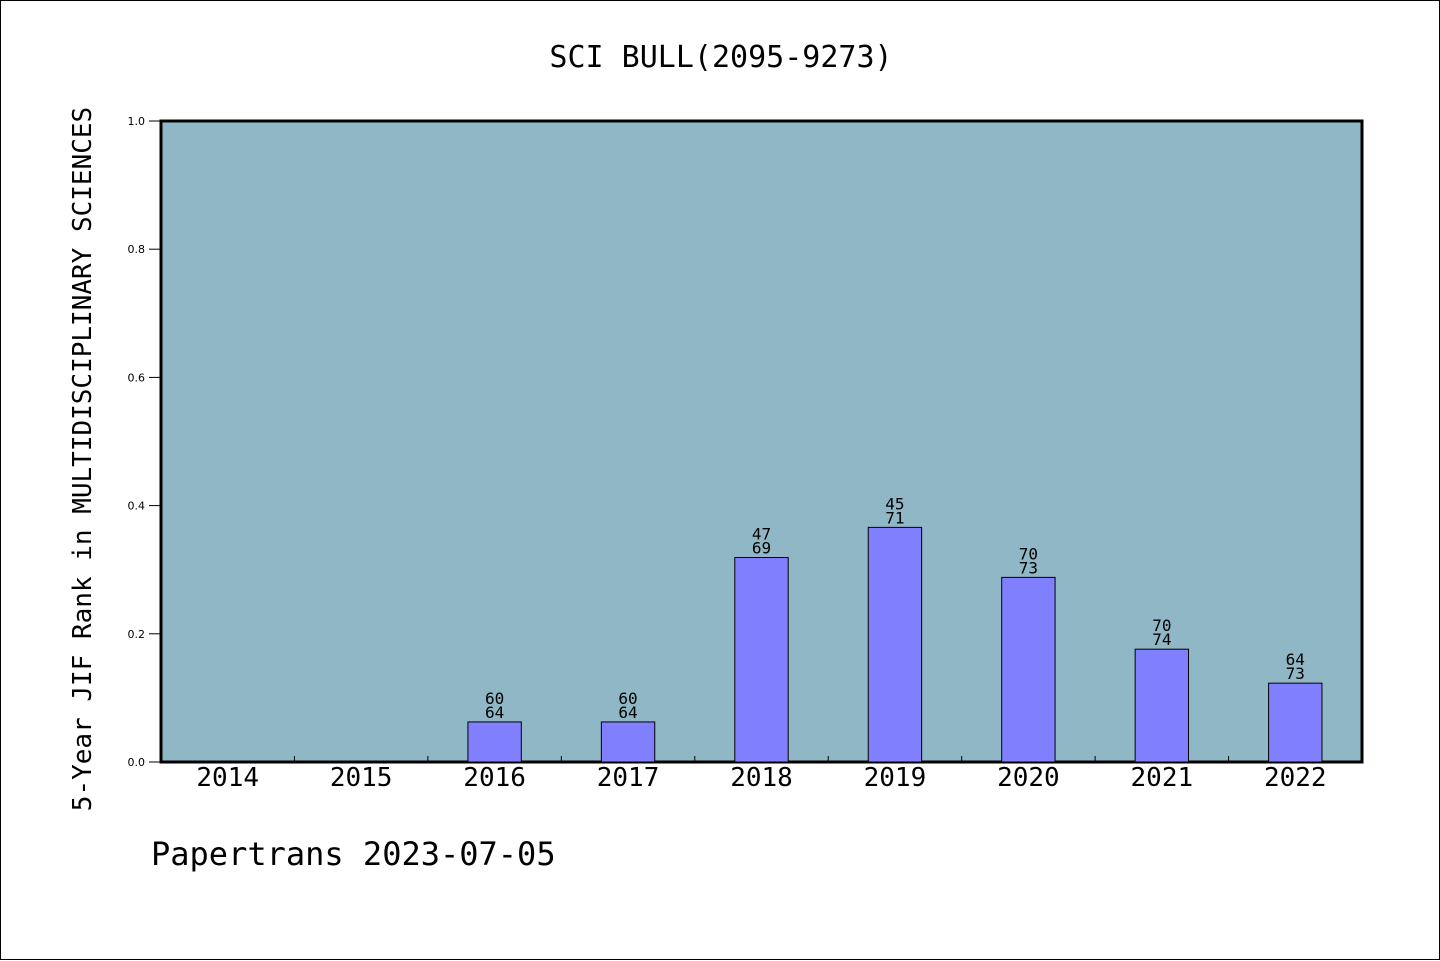 The image size is (1440, 961). Describe the element at coordinates (1295, 659) in the screenshot. I see `bar-label-top: 64` at that location.